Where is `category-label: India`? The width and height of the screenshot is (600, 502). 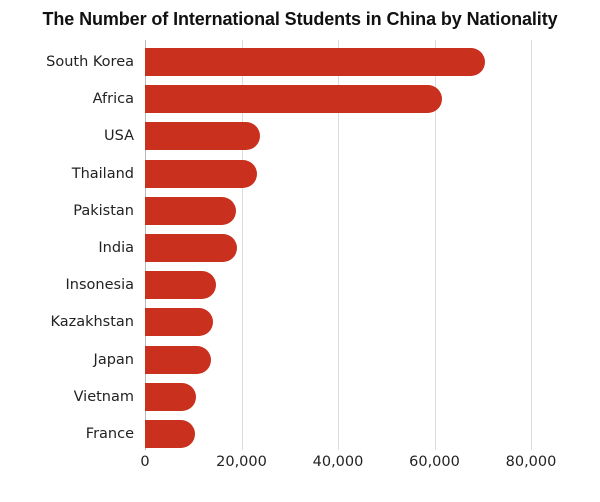
category-label: India is located at coordinates (116, 248).